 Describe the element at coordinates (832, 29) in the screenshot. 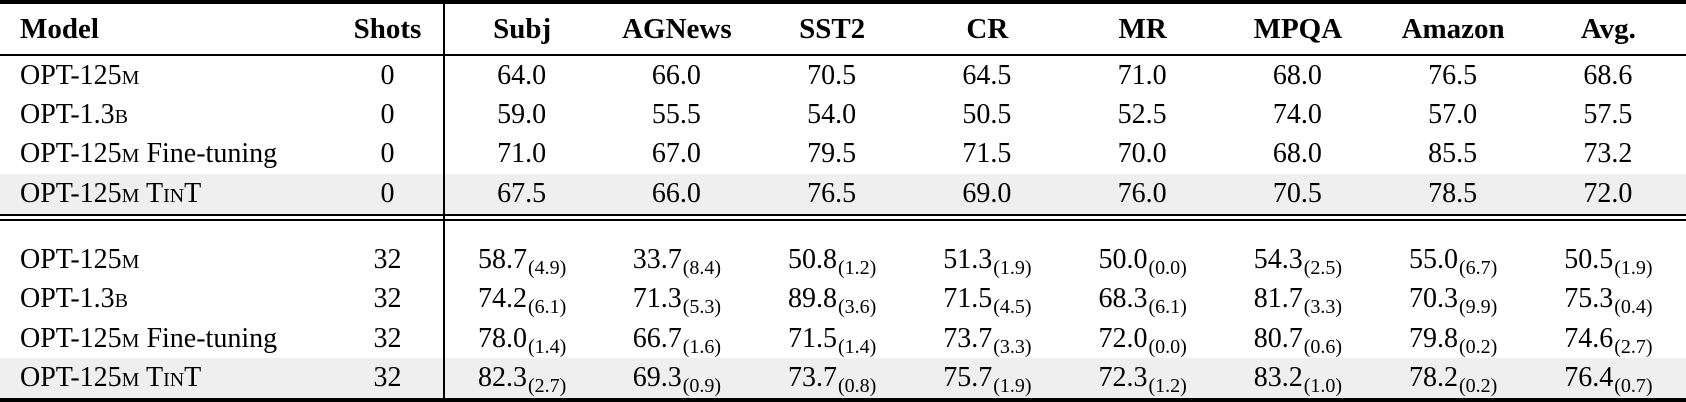

I see `column-header-sst2: SST2` at that location.